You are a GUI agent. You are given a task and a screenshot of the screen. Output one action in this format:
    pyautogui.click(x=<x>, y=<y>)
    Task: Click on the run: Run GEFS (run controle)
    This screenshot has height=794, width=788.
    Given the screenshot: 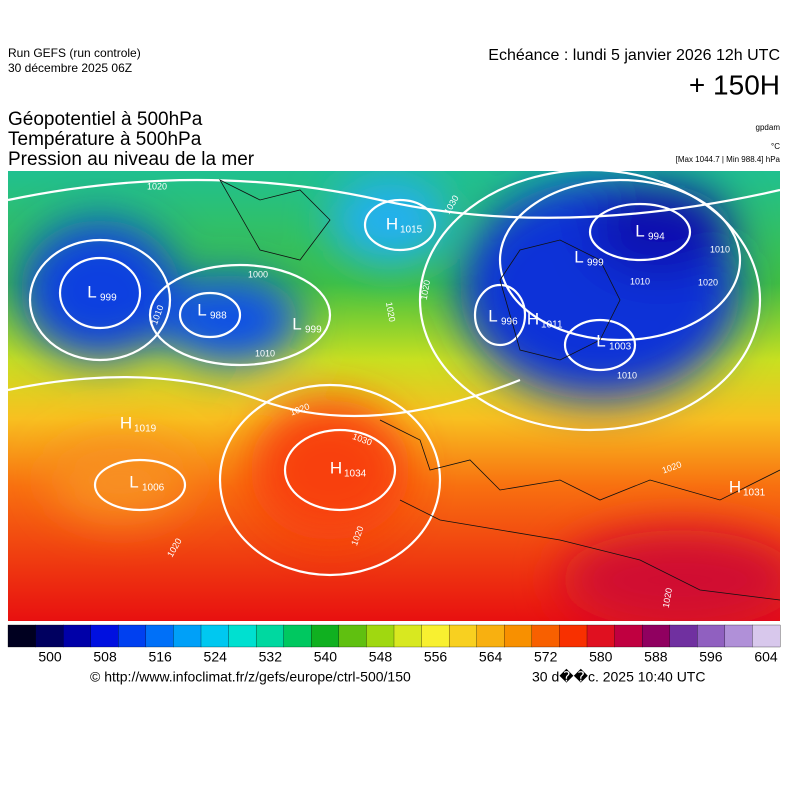 What is the action you would take?
    pyautogui.click(x=74, y=53)
    